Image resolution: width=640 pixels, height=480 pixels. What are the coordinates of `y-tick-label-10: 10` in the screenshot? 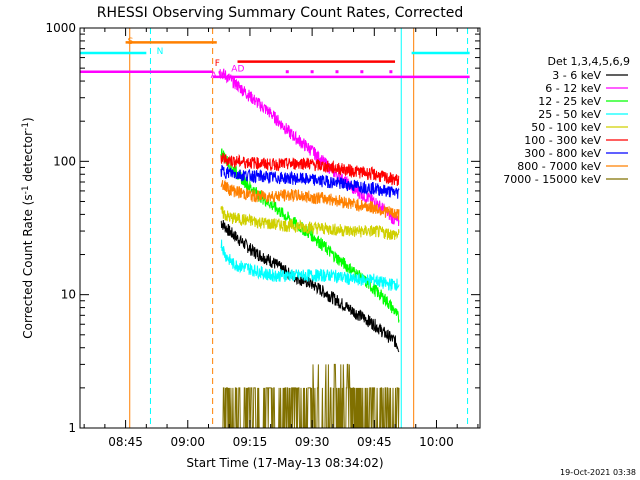 It's located at (68, 295).